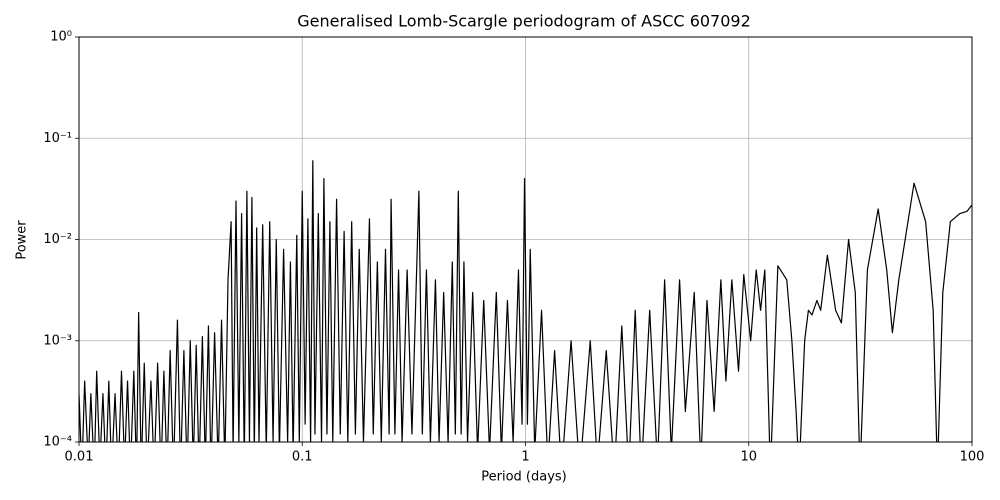  I want to click on x-tick-label: 100, so click(972, 457).